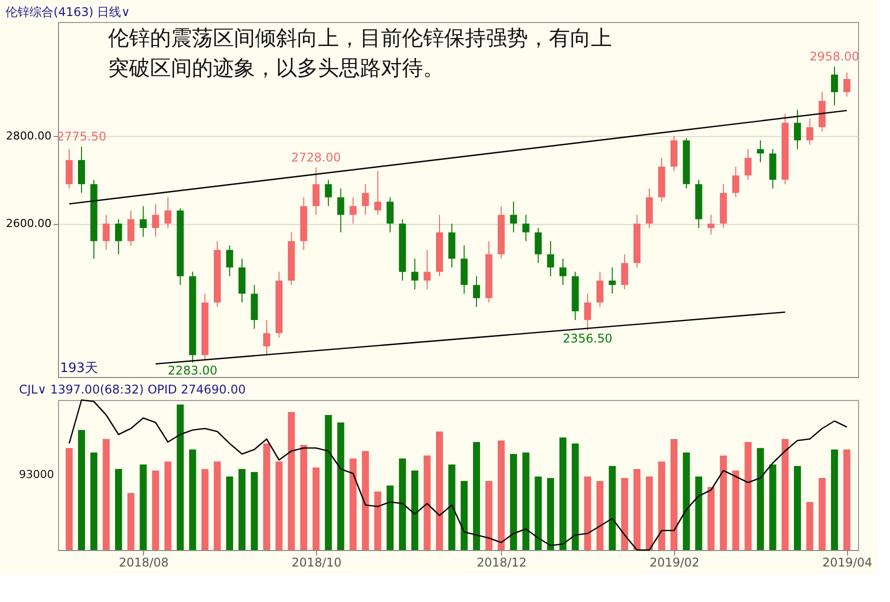 The image size is (890, 602). Describe the element at coordinates (193, 371) in the screenshot. I see `annotation: 2283.00` at that location.